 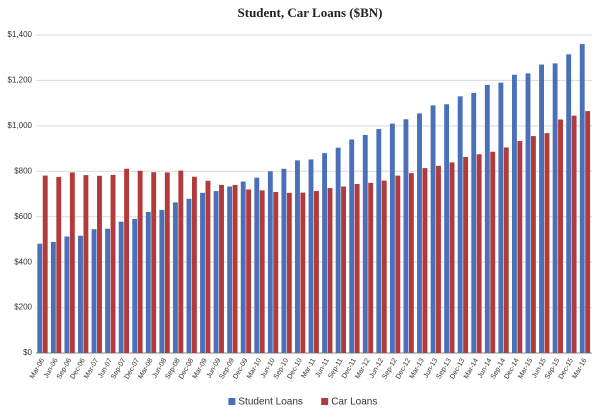 I want to click on y-tick-label: $1,000, so click(x=20, y=125).